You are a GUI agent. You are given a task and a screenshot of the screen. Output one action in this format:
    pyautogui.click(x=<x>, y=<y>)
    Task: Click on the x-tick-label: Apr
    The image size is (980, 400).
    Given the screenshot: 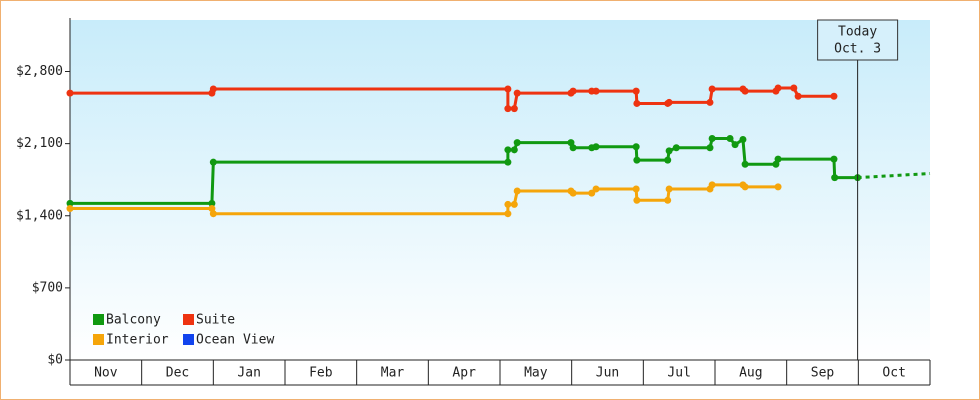 What is the action you would take?
    pyautogui.click(x=464, y=373)
    